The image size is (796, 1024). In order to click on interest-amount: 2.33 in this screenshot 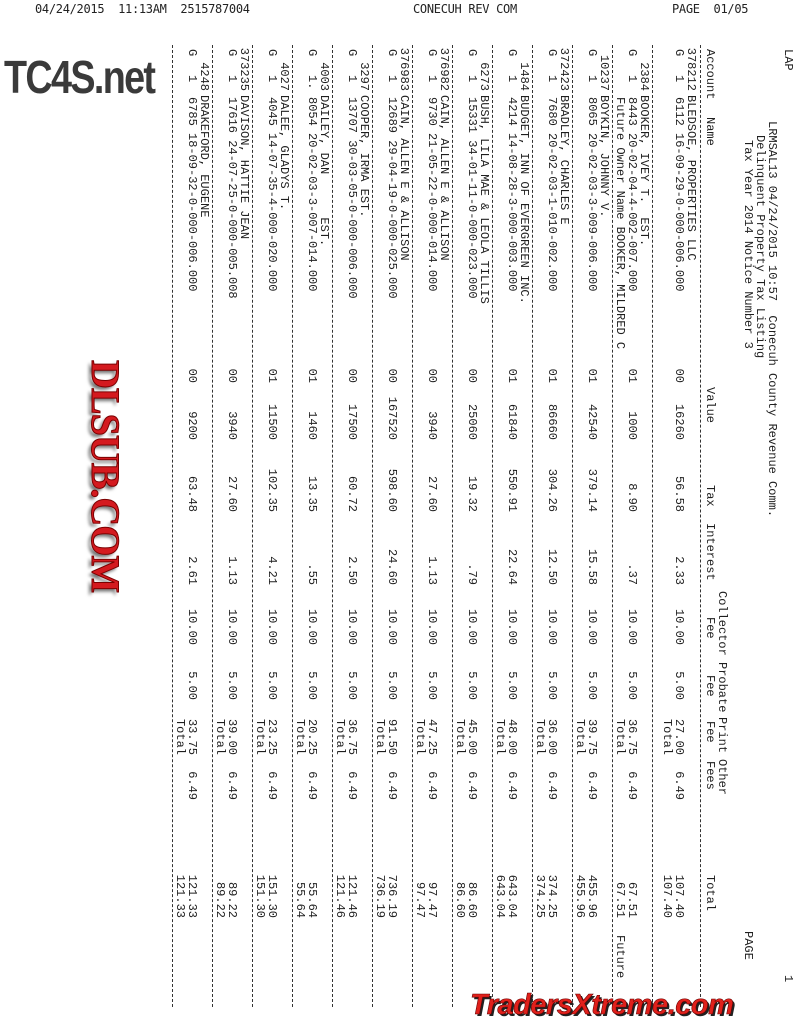, I will do `click(679, 570)`.